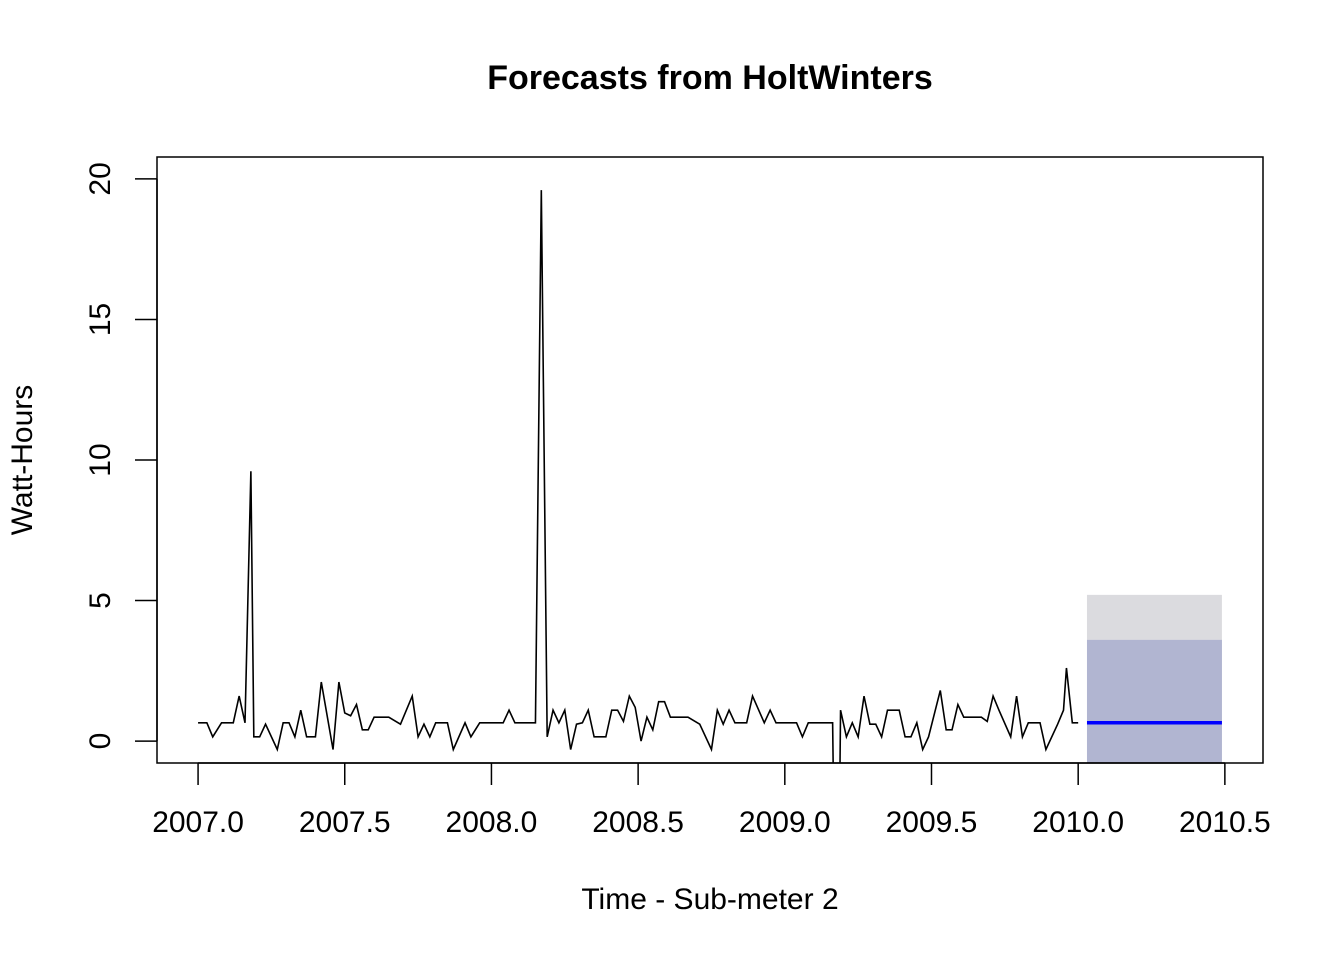 Image resolution: width=1344 pixels, height=965 pixels. I want to click on chart-title: Forecasts from HoltWinters, so click(710, 78).